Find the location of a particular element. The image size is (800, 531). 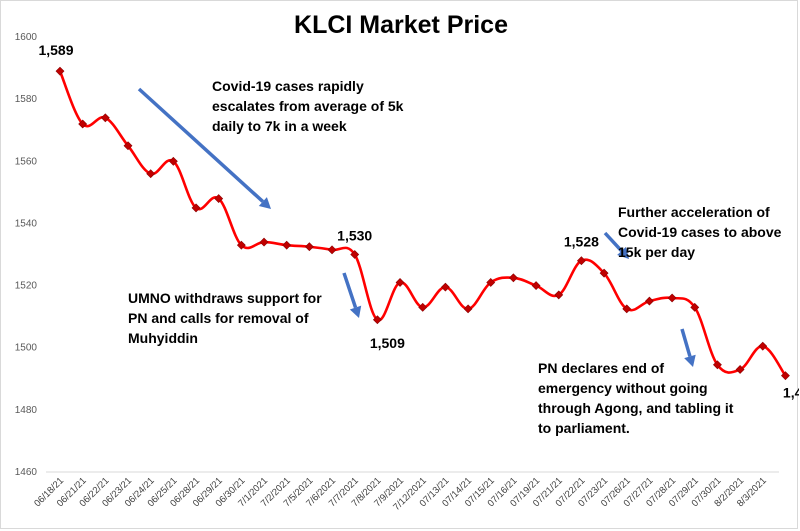

y-tick-label: 1520 is located at coordinates (26, 286).